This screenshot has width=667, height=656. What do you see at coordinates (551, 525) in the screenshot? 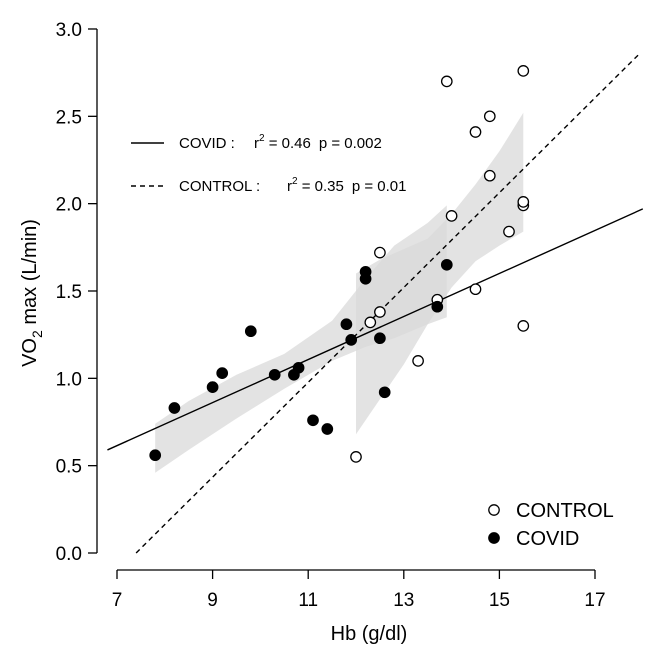
I see `legend: CONTROL COVID` at bounding box center [551, 525].